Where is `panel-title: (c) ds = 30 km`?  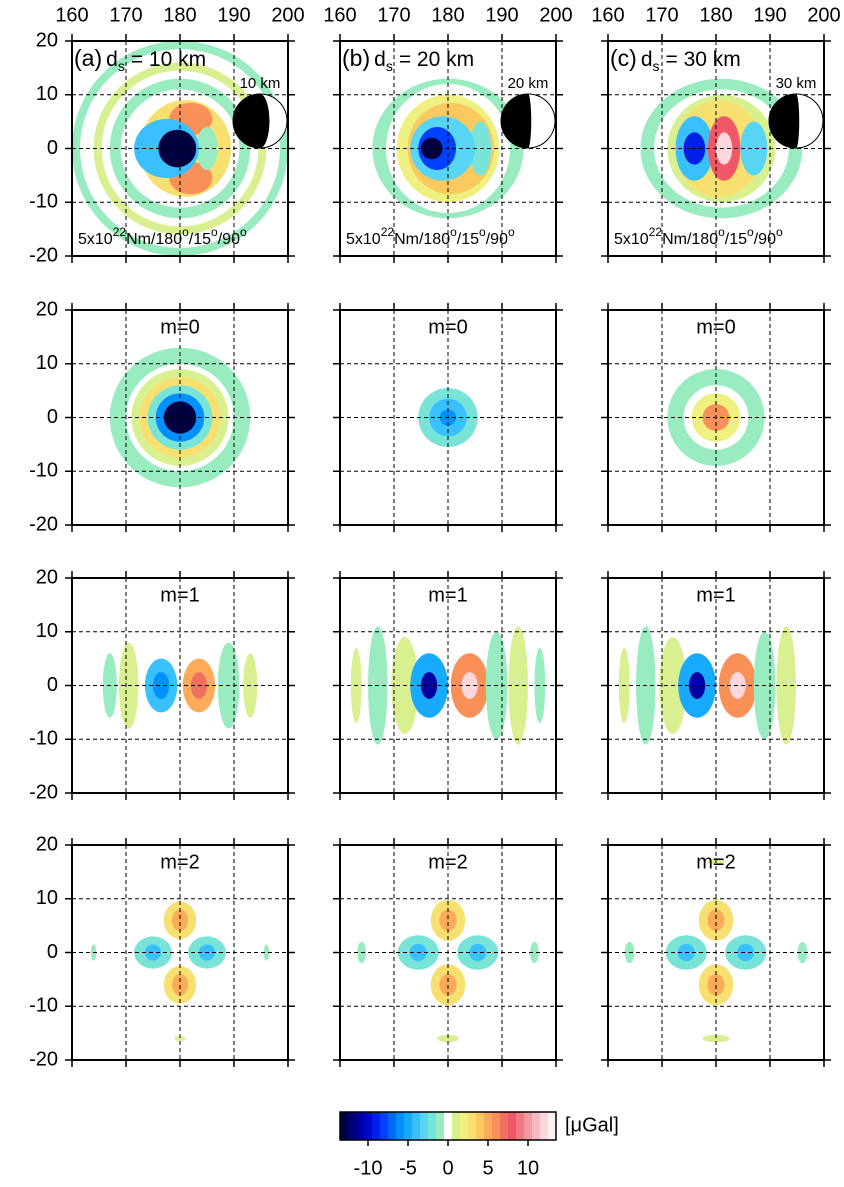
panel-title: (c) ds = 30 km is located at coordinates (675, 59).